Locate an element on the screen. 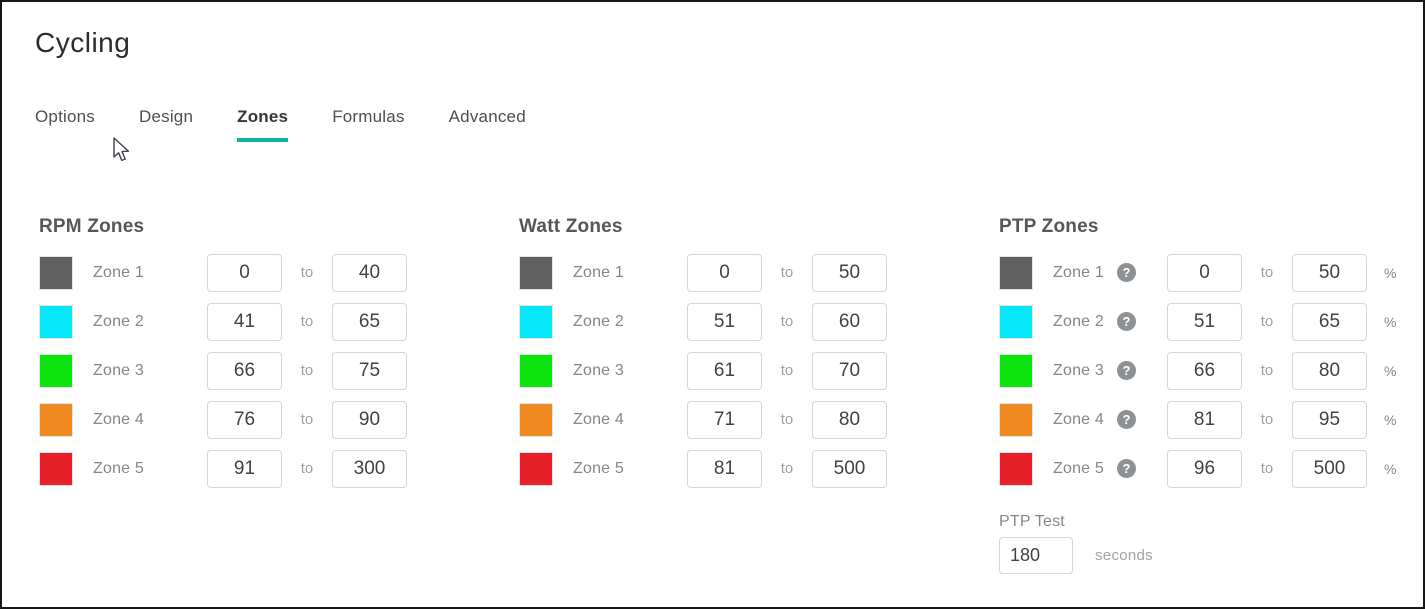 This screenshot has height=609, width=1425. tab-advanced: Advanced is located at coordinates (487, 116).